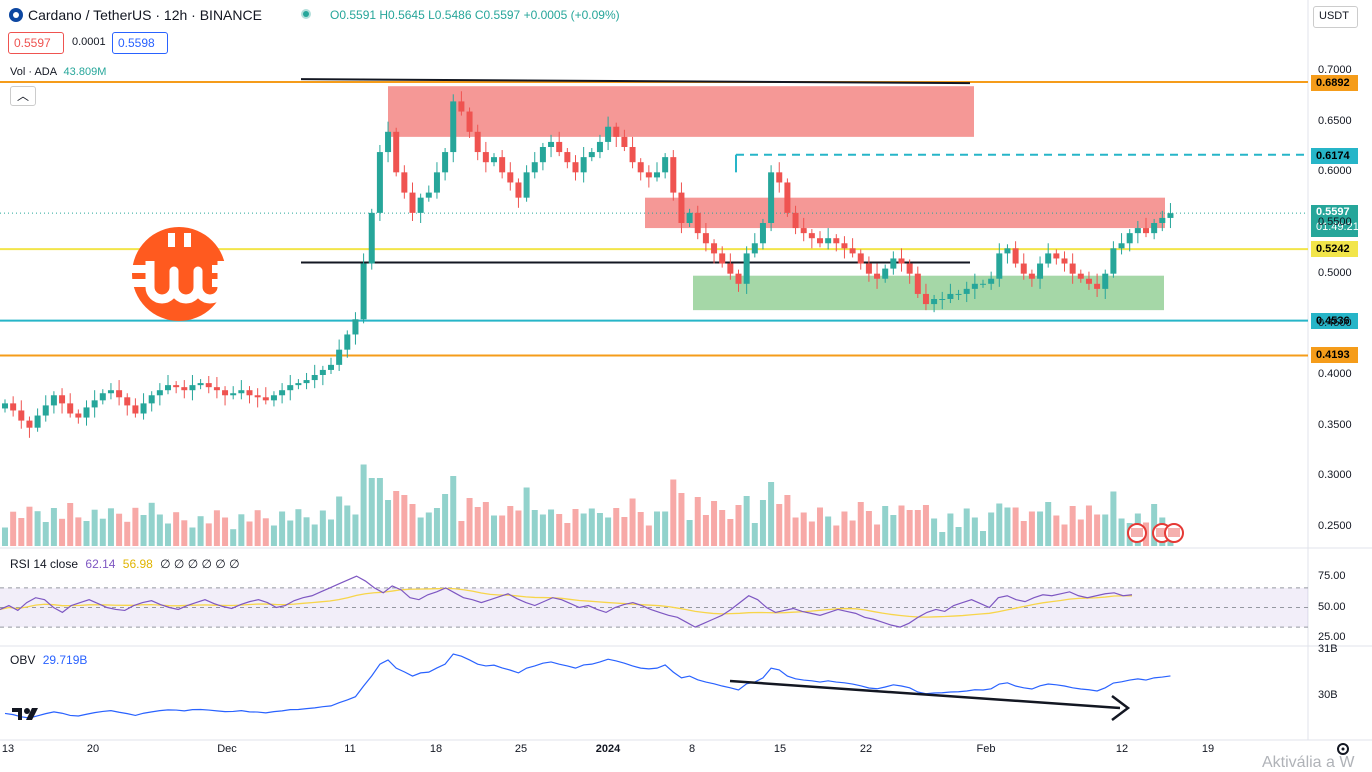 This screenshot has width=1372, height=772. What do you see at coordinates (681, 111) in the screenshot?
I see `supply-zone-upper` at bounding box center [681, 111].